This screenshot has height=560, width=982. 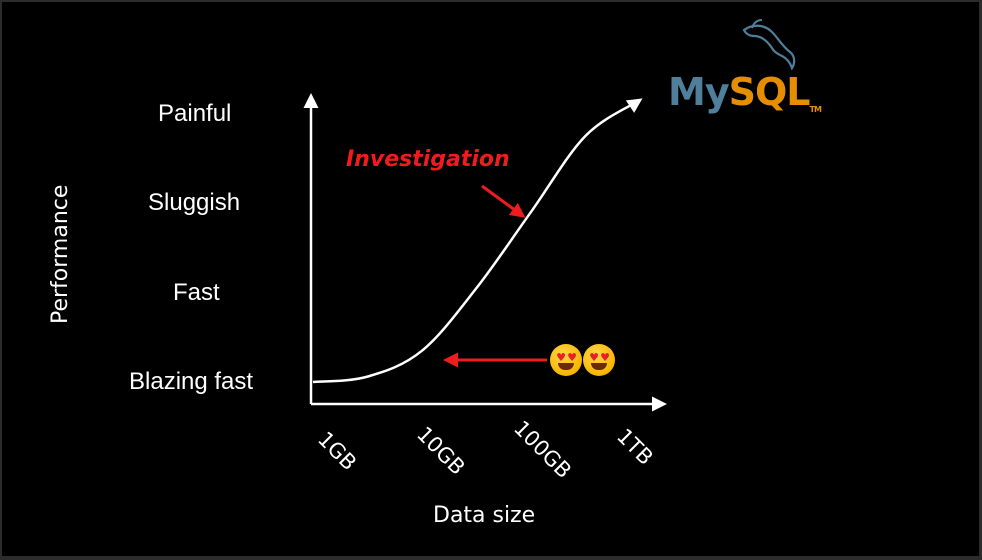 What do you see at coordinates (191, 381) in the screenshot?
I see `y-tick-label: Blazing fast` at bounding box center [191, 381].